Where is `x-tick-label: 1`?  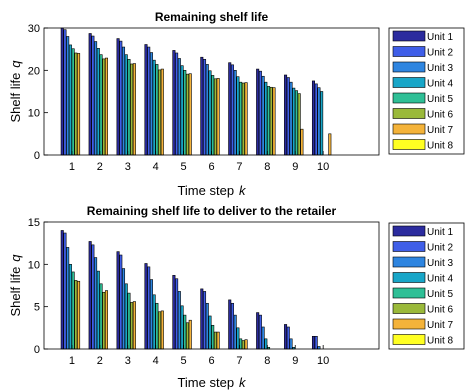 x-tick-label: 1 is located at coordinates (72, 361).